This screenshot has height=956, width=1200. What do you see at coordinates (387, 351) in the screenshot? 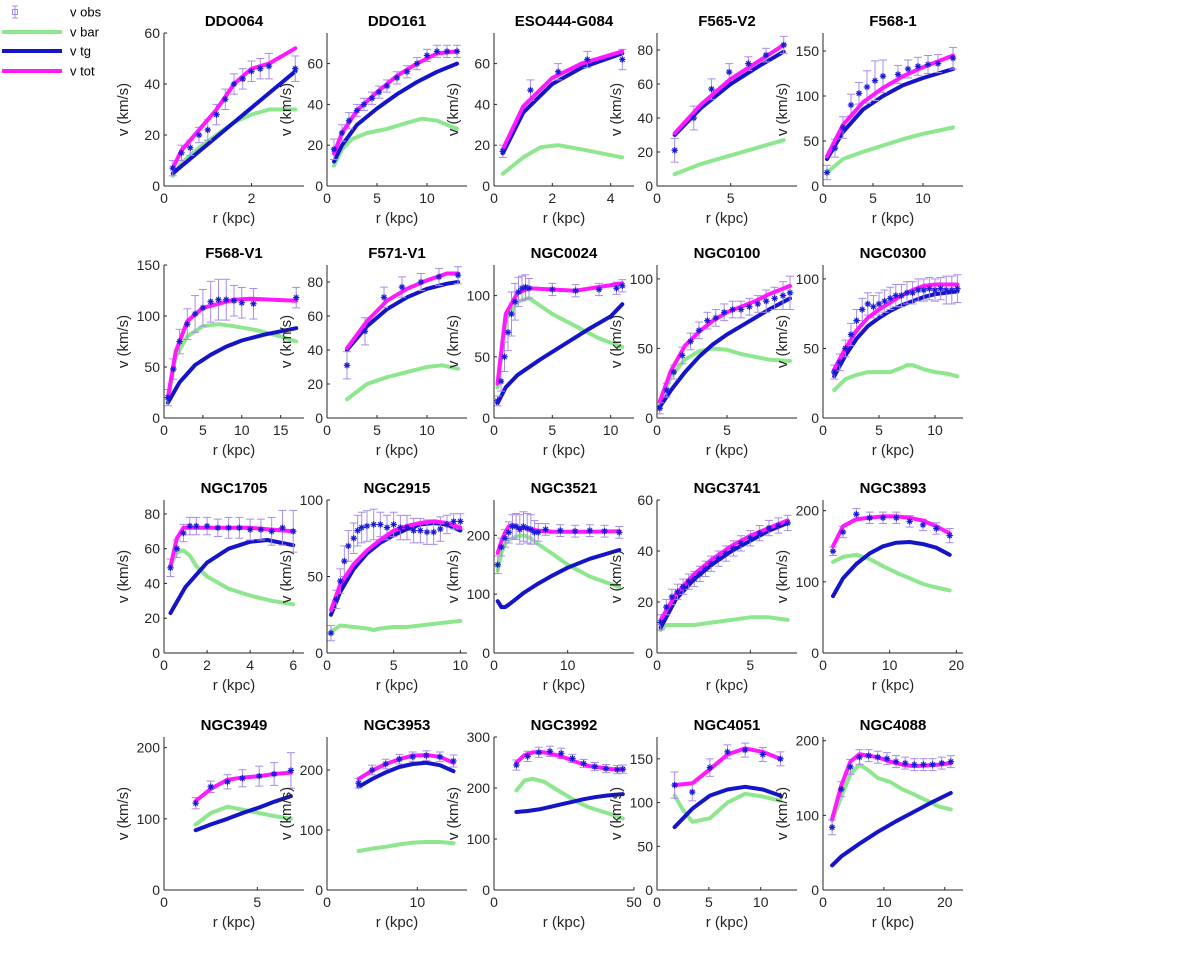
I see `axes: 0 5 10 0 20 40 60 80` at bounding box center [387, 351].